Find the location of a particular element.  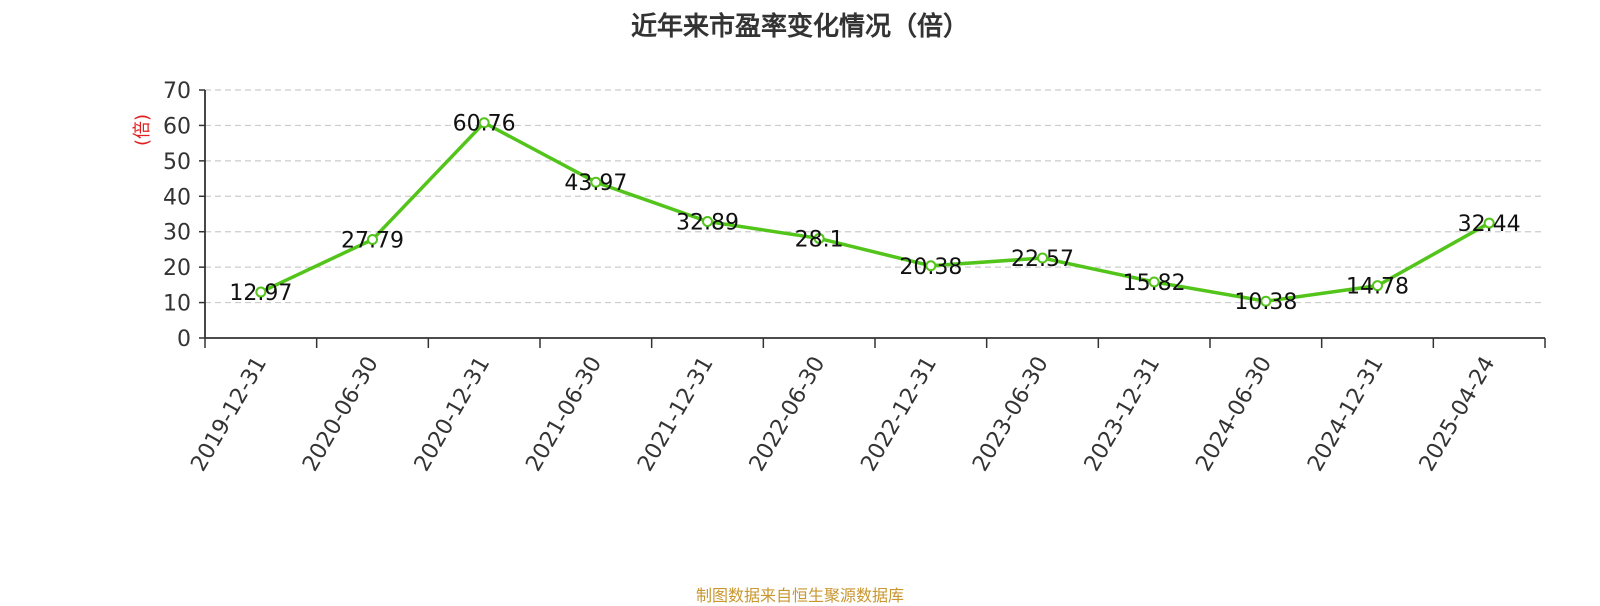

x-tick-label: 2023-12-31 is located at coordinates (1123, 414).